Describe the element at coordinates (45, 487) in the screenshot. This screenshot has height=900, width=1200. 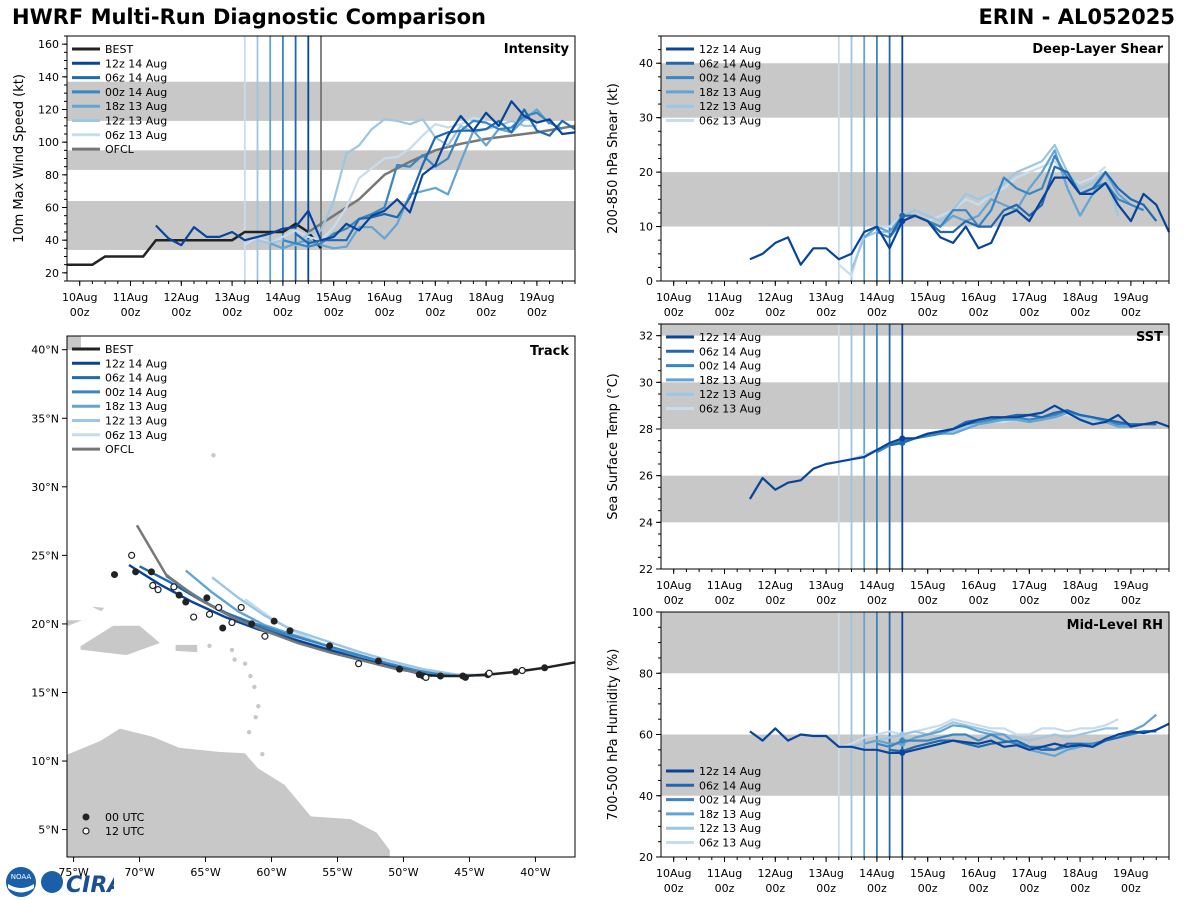
I see `y-tick-label: 30°N` at that location.